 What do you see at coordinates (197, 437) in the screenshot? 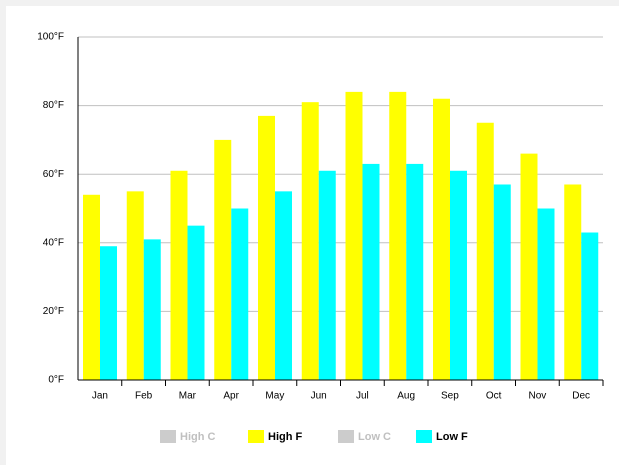
I see `legend-label: High C` at bounding box center [197, 437].